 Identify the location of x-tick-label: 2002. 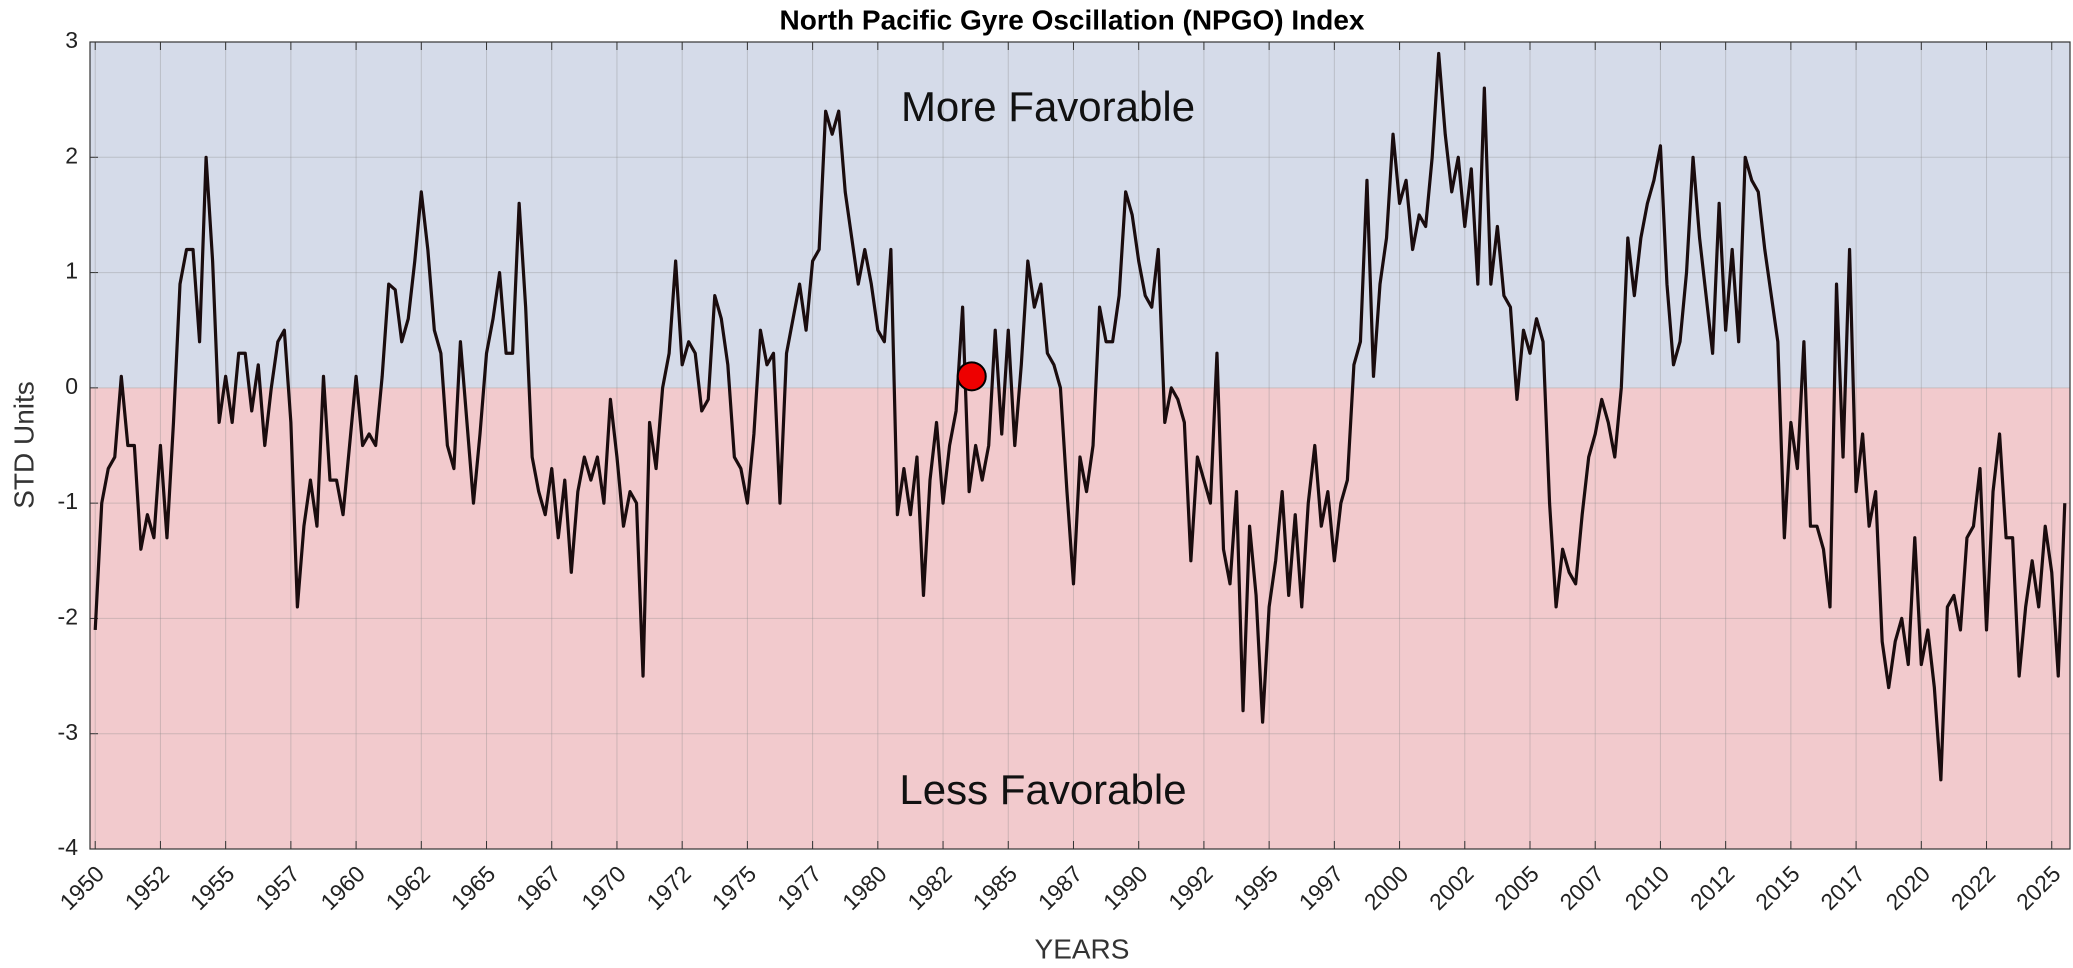
(1451, 887).